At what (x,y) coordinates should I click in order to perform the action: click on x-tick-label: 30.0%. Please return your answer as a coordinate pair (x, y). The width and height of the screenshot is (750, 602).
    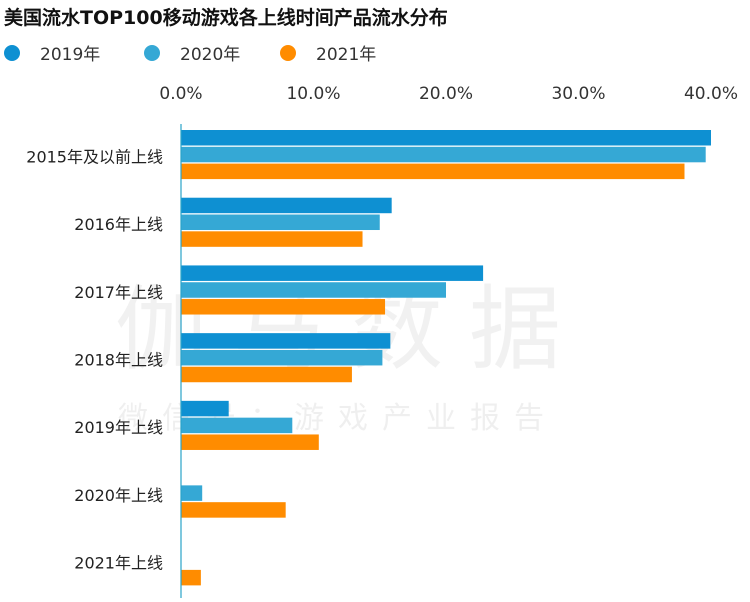
    Looking at the image, I should click on (578, 94).